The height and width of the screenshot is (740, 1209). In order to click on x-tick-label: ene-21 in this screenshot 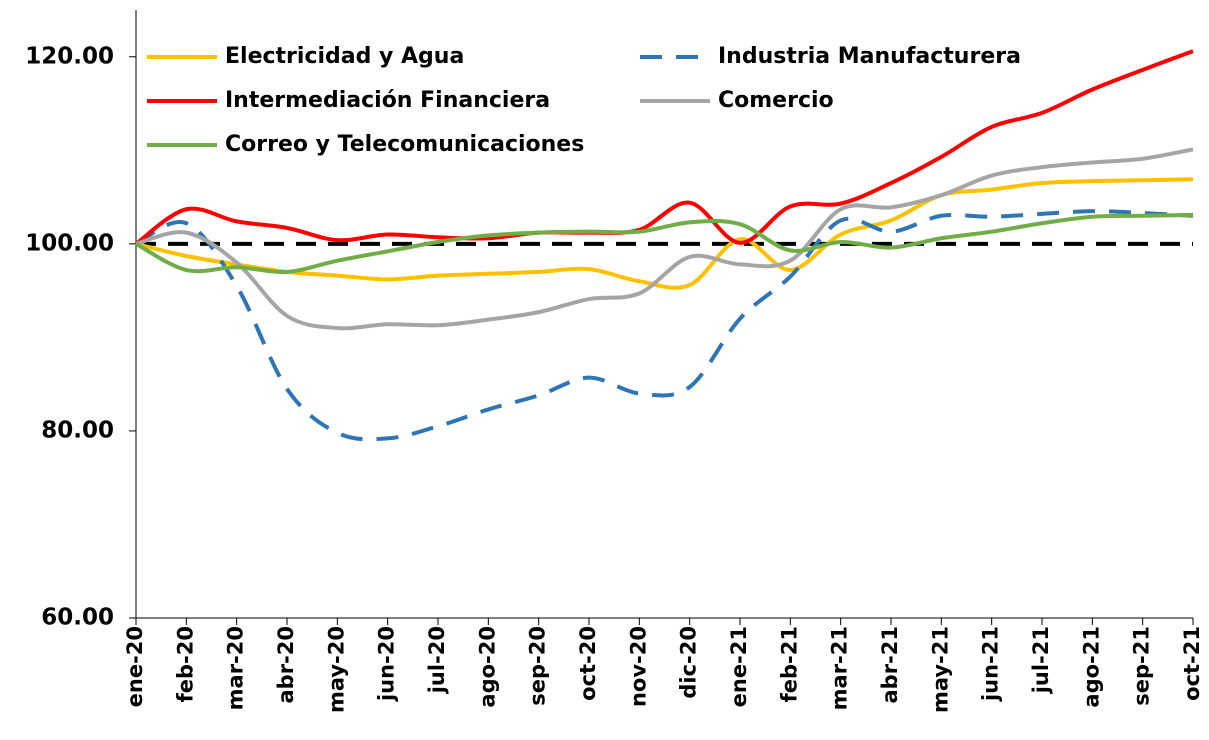, I will do `click(739, 666)`.